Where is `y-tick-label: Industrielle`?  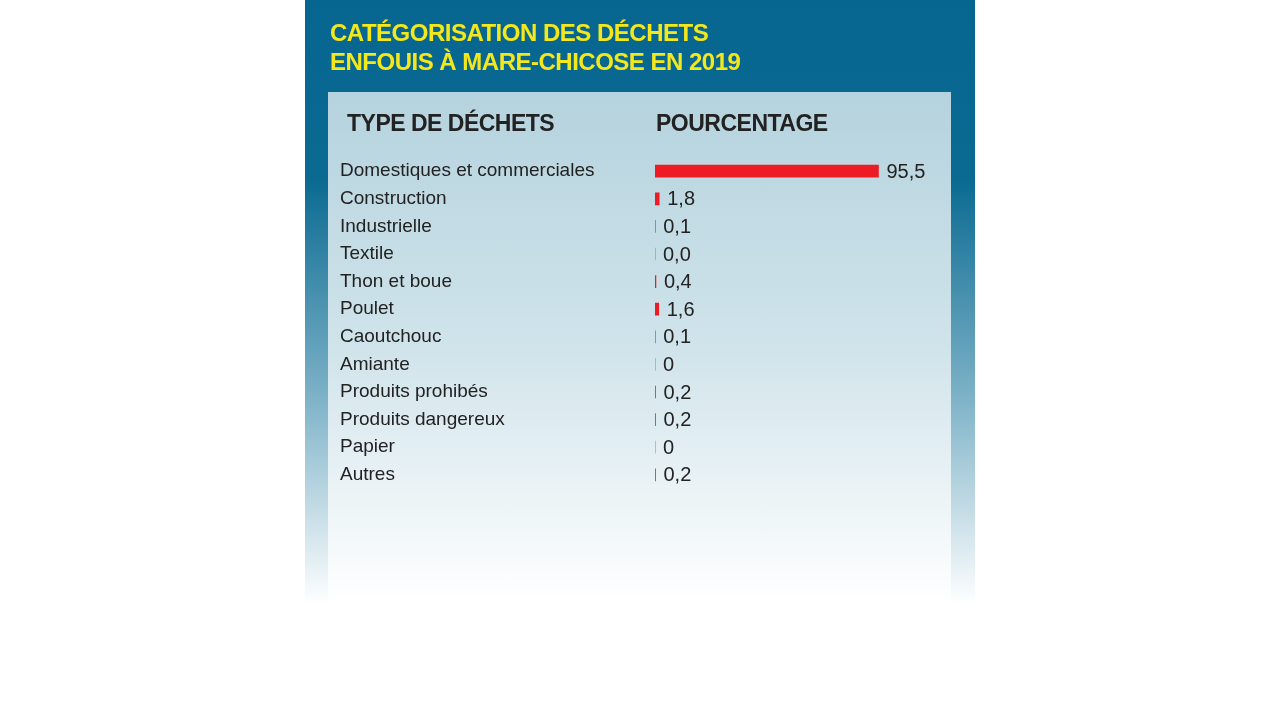 y-tick-label: Industrielle is located at coordinates (386, 225).